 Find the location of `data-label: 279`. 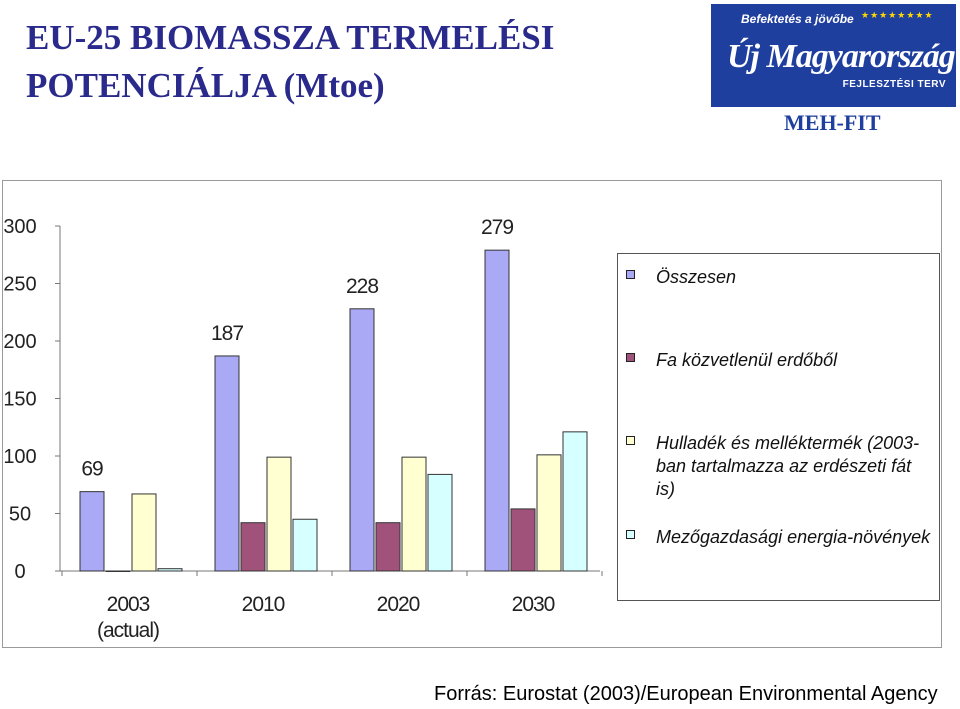

data-label: 279 is located at coordinates (497, 227).